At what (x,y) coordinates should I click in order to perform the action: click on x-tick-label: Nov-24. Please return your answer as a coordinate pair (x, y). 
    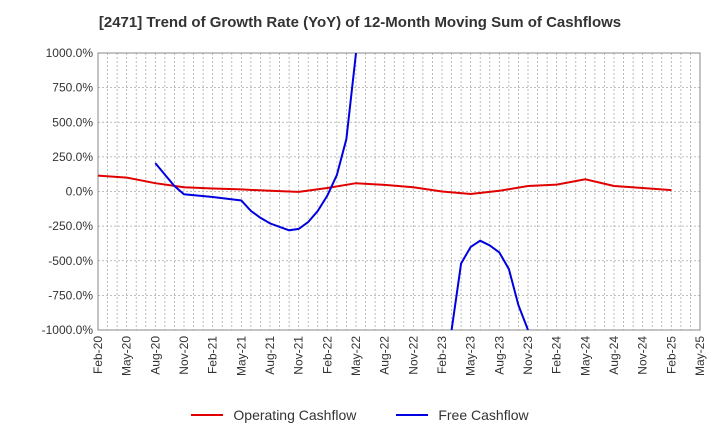
    Looking at the image, I should click on (643, 355).